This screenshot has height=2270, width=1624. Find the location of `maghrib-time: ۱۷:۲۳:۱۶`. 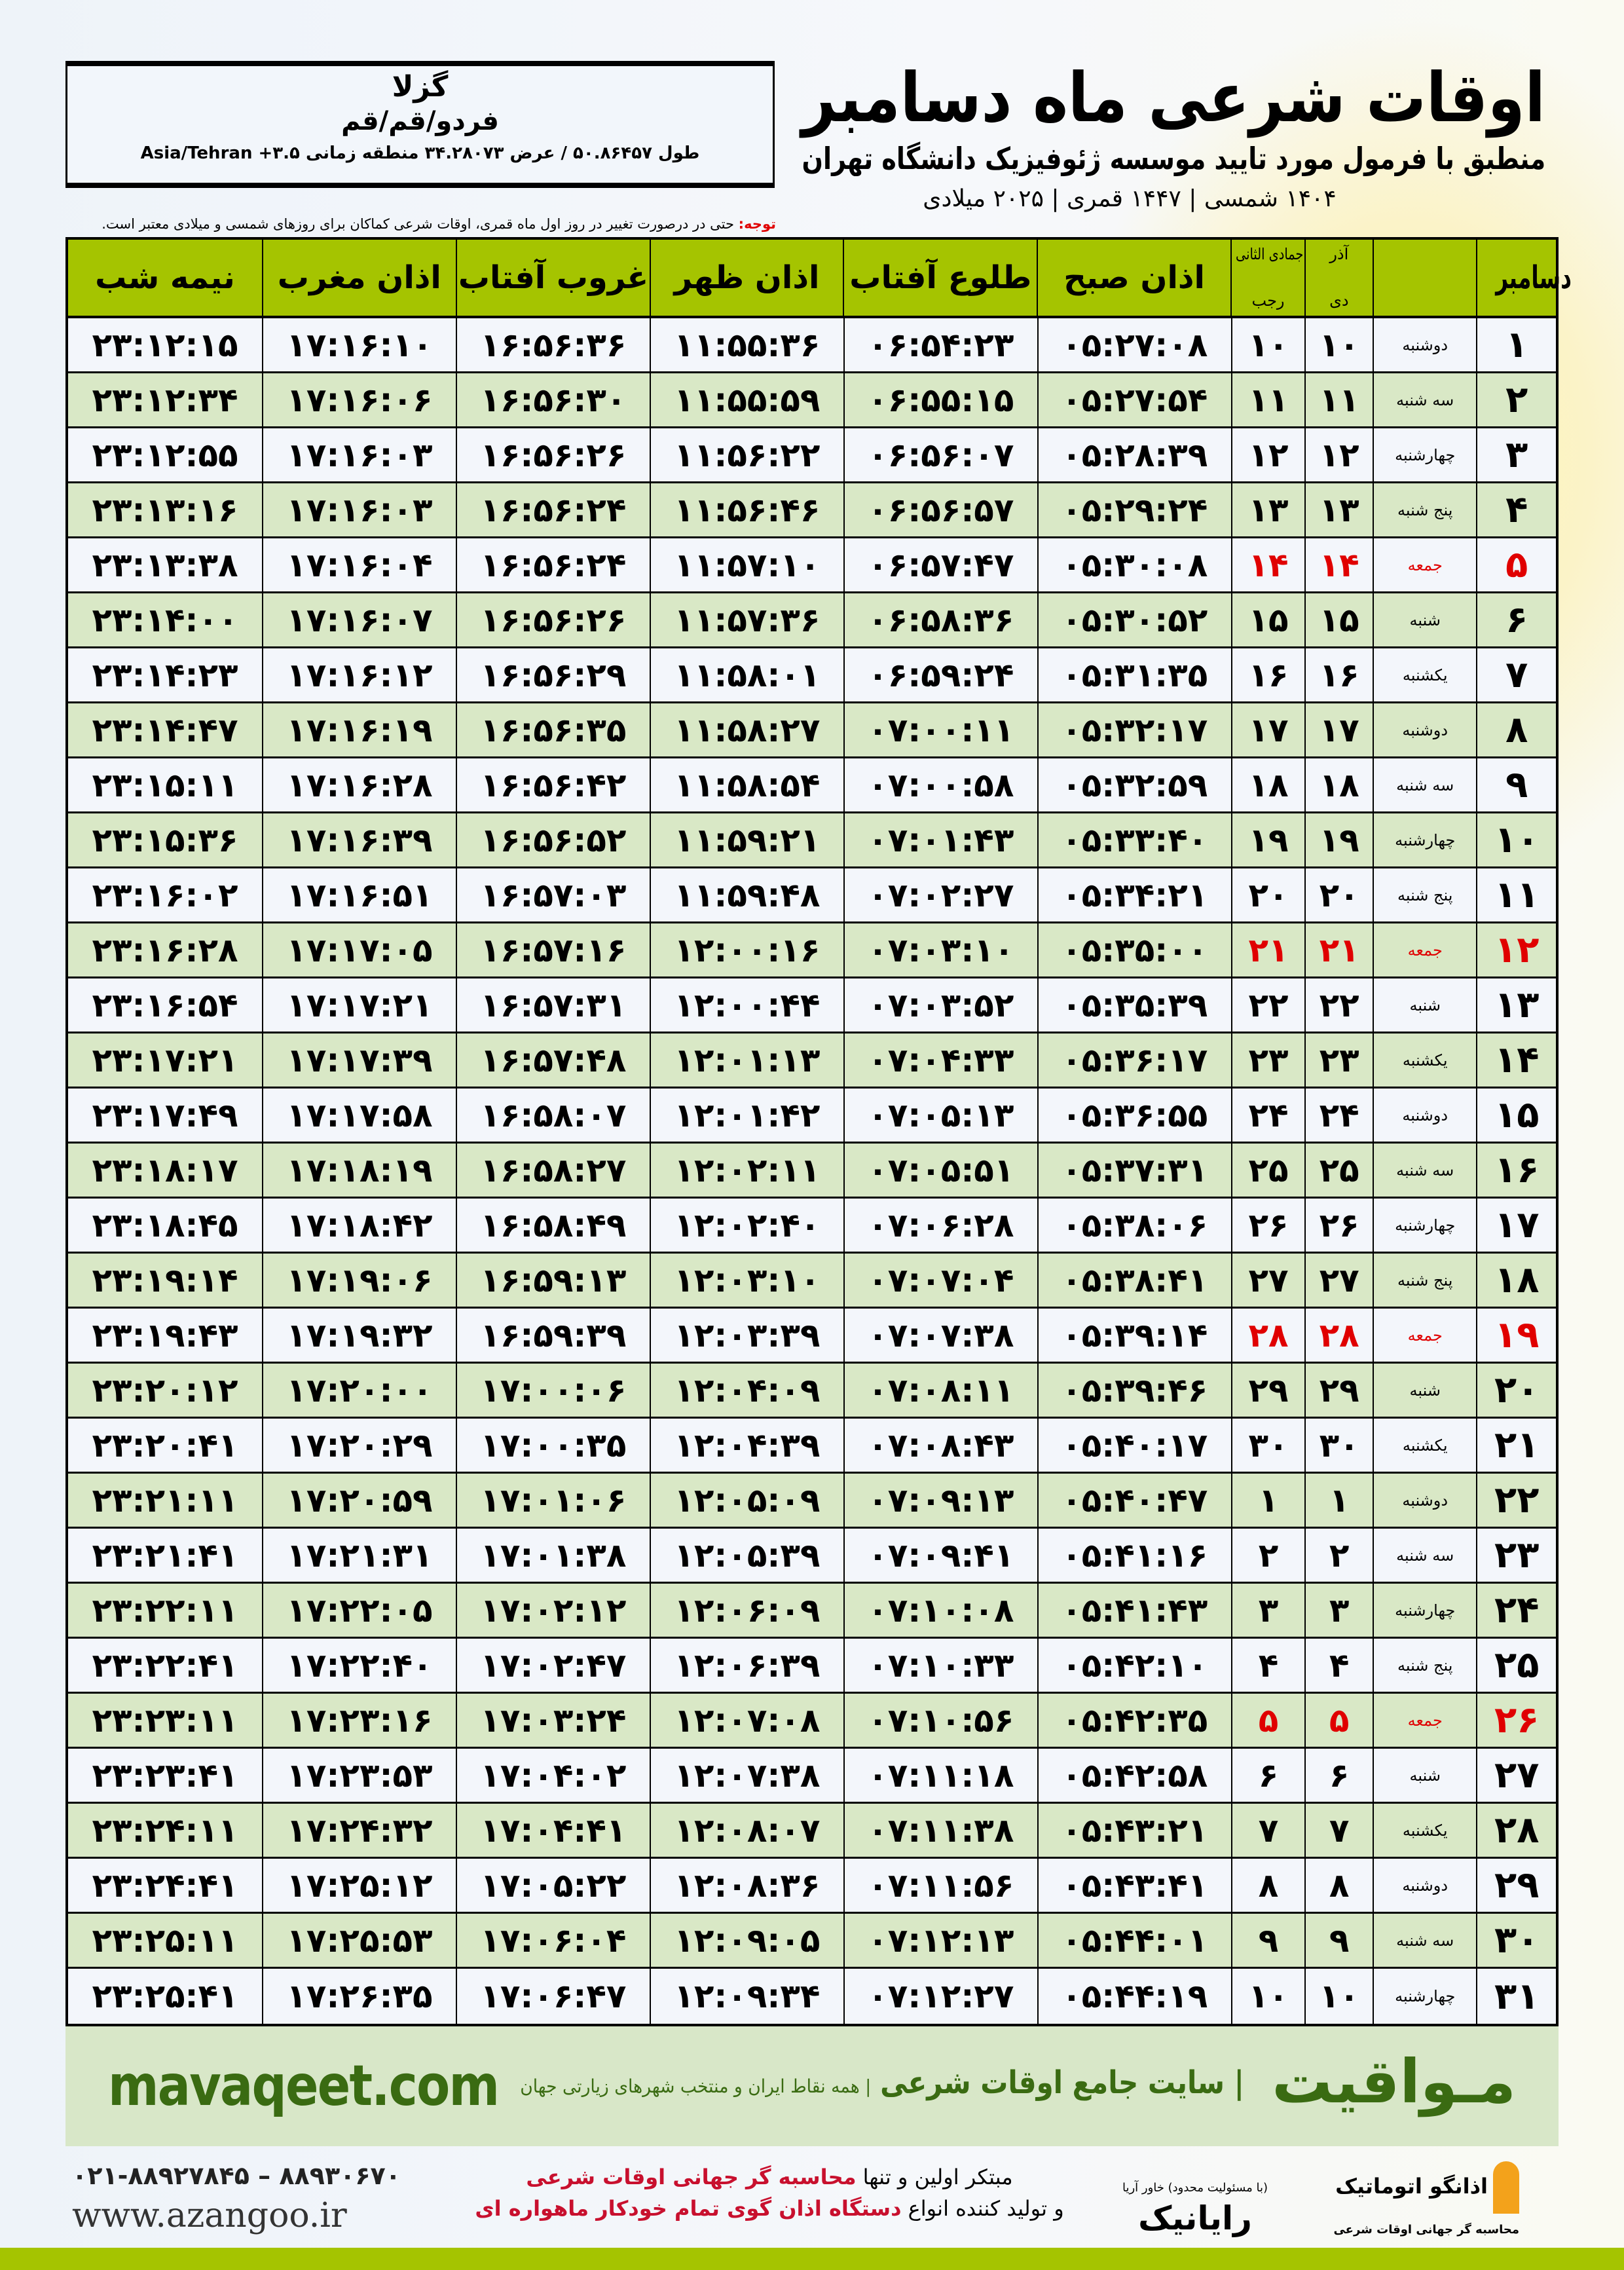

maghrib-time: ۱۷:۲۳:۱۶ is located at coordinates (358, 1720).